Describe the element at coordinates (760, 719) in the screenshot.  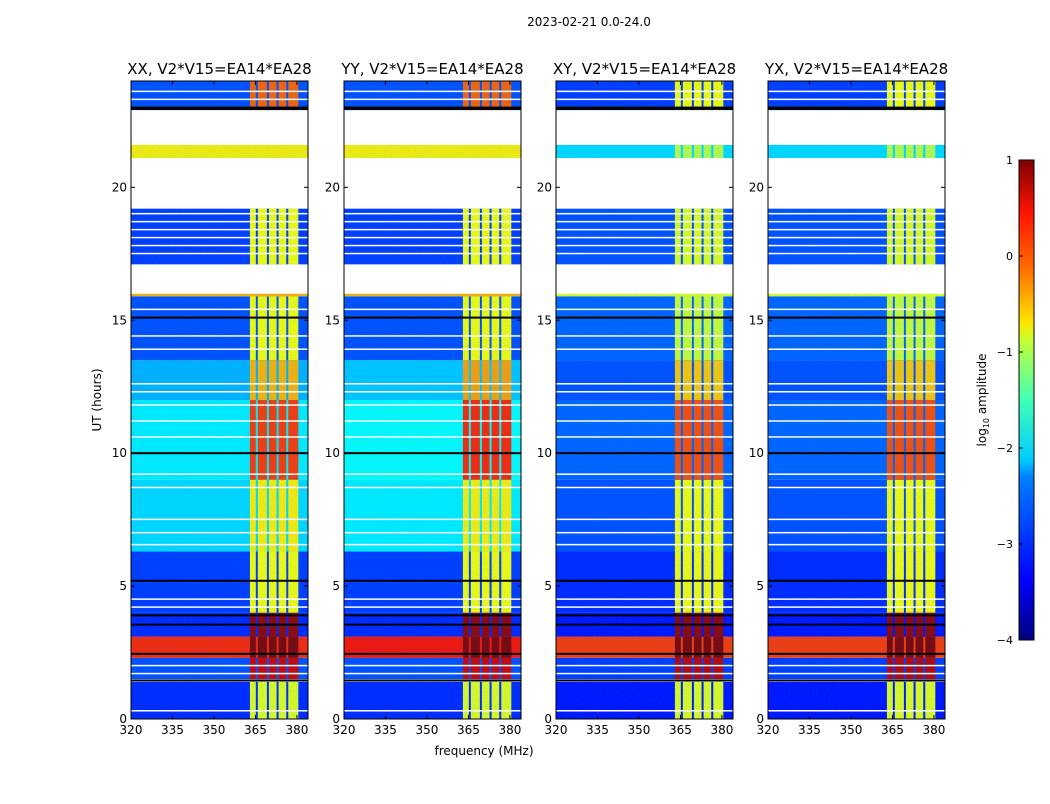
I see `y-tick-label: 0` at that location.